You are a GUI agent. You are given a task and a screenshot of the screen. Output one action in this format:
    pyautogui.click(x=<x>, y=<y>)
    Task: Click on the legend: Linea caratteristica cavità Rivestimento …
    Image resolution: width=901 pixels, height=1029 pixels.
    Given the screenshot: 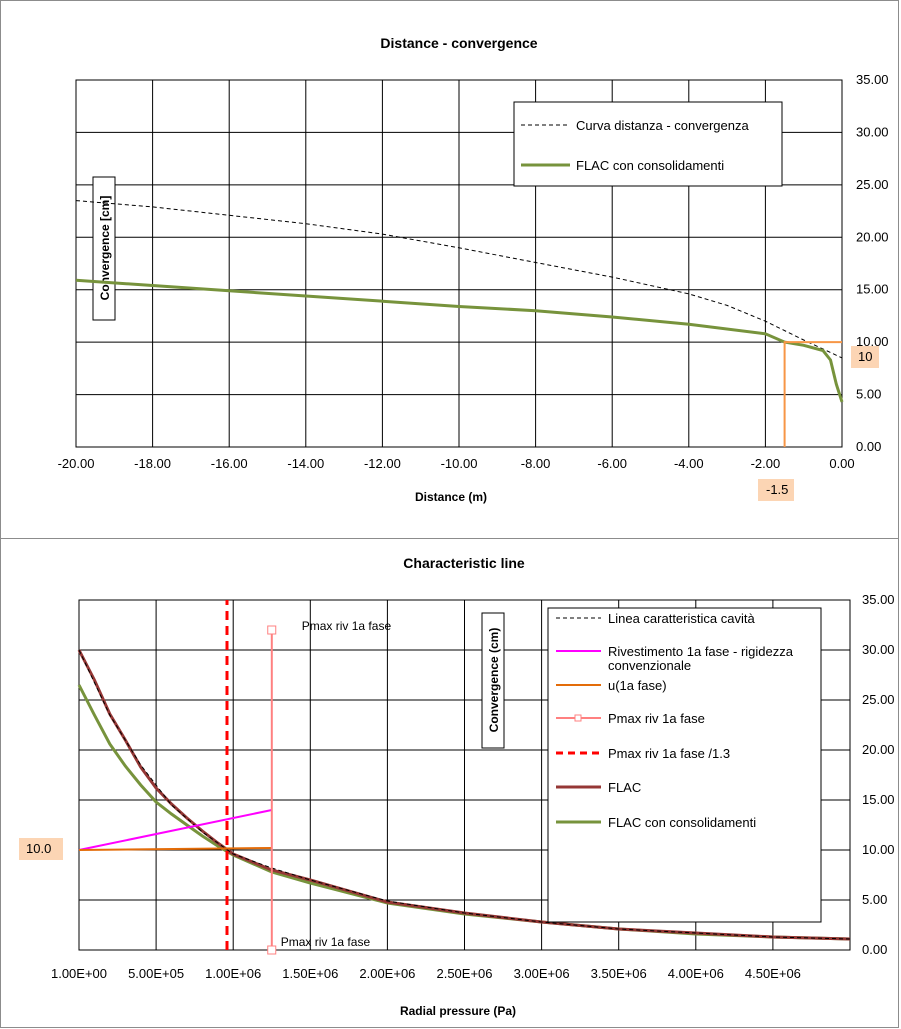 What is the action you would take?
    pyautogui.click(x=684, y=765)
    